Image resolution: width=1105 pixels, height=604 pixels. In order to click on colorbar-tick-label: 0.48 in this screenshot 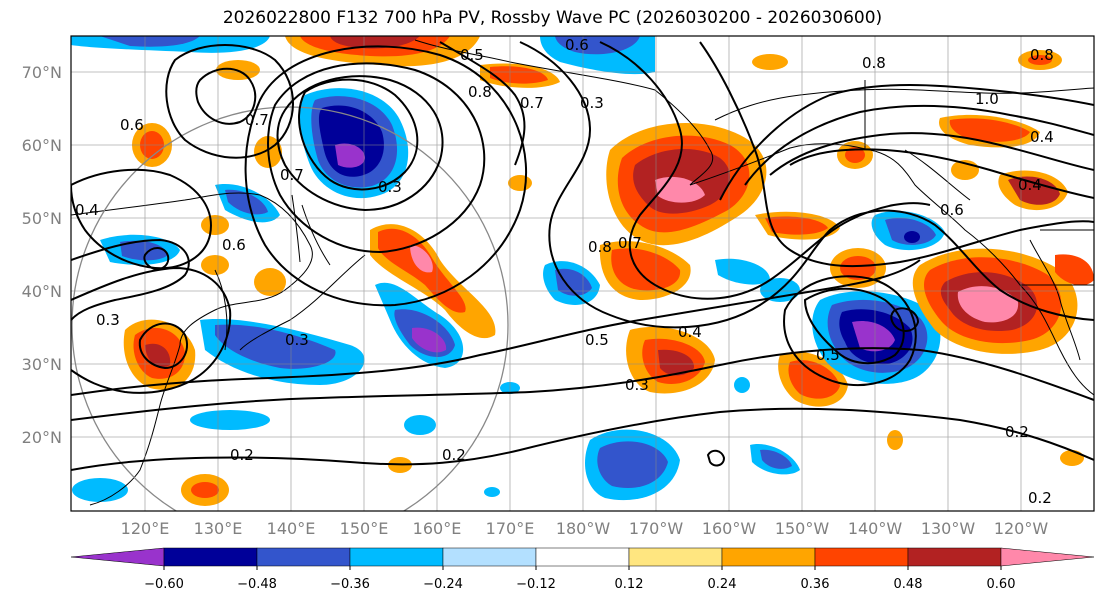, I will do `click(908, 584)`.